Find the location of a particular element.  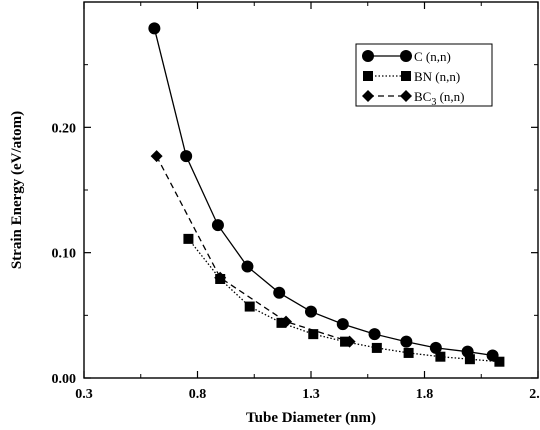

y-tick-label: 0.20 is located at coordinates (64, 128).